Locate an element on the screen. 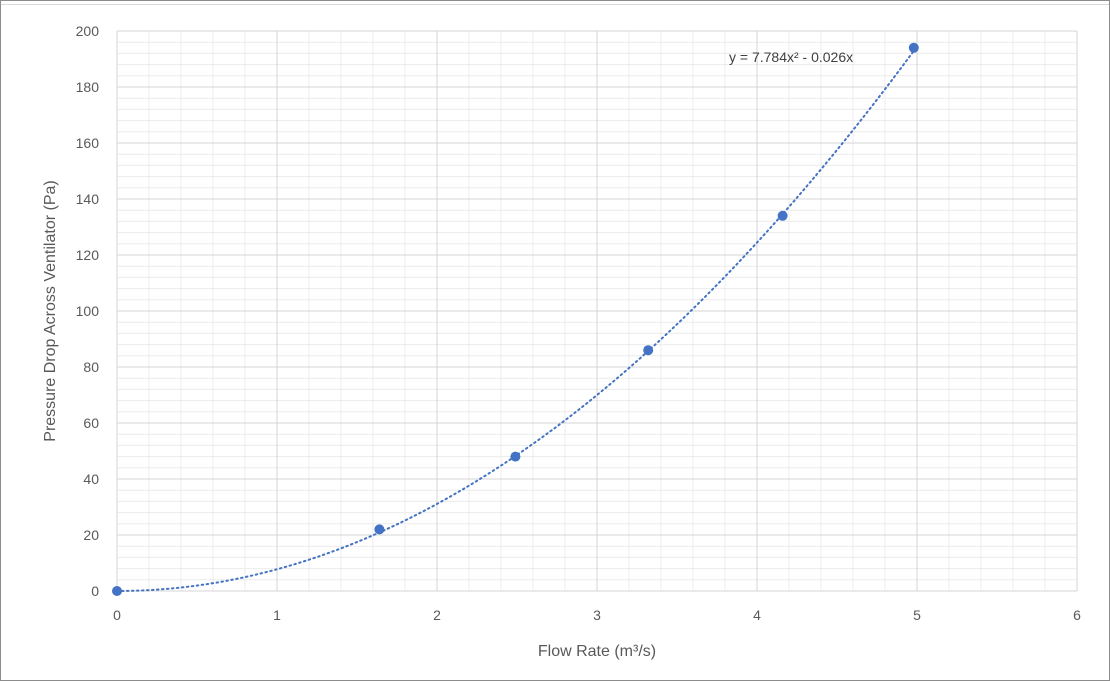 The height and width of the screenshot is (681, 1110). y-axis-ticks: 0 20 40 60 80 100 120 140 160 180 200 is located at coordinates (88, 311).